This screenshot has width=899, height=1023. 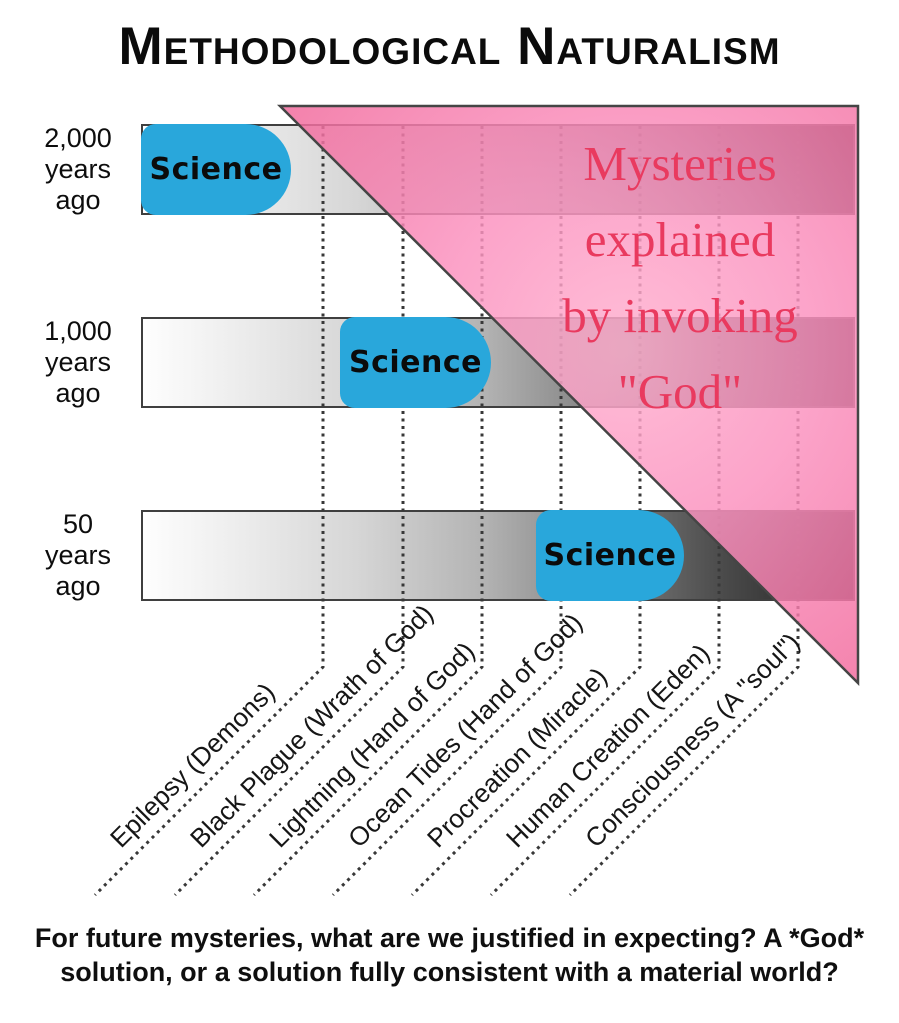 I want to click on mysteries-line: "God", so click(x=680, y=391).